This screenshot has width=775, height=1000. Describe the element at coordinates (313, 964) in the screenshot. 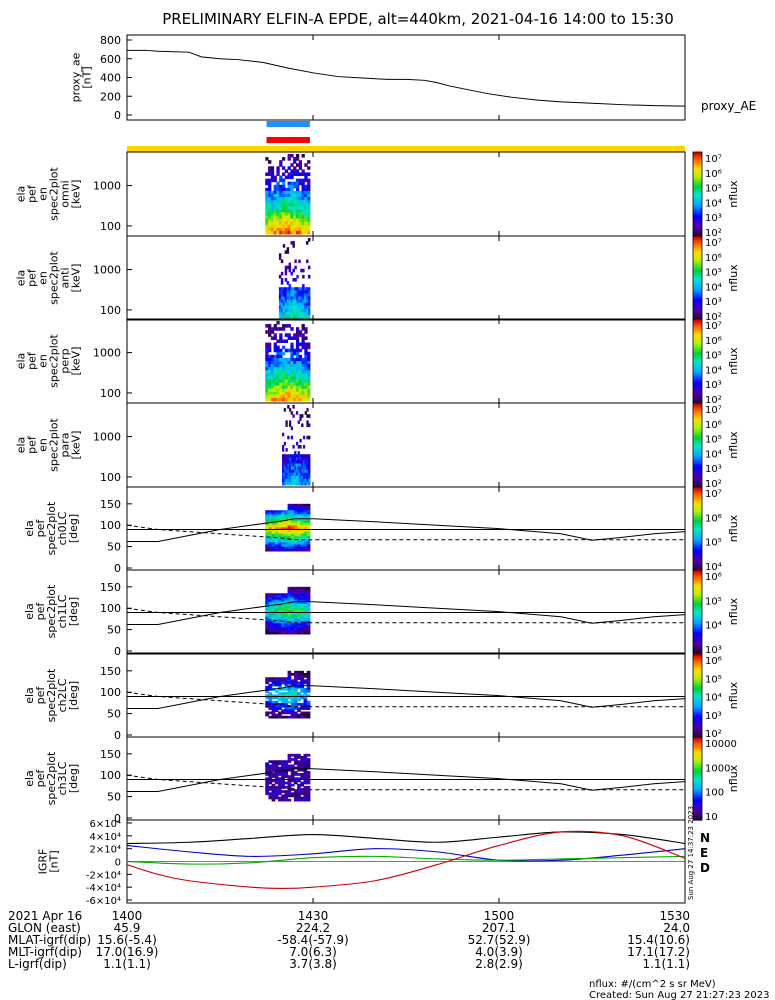

I see `footer-value: 3.7(3.8)` at that location.